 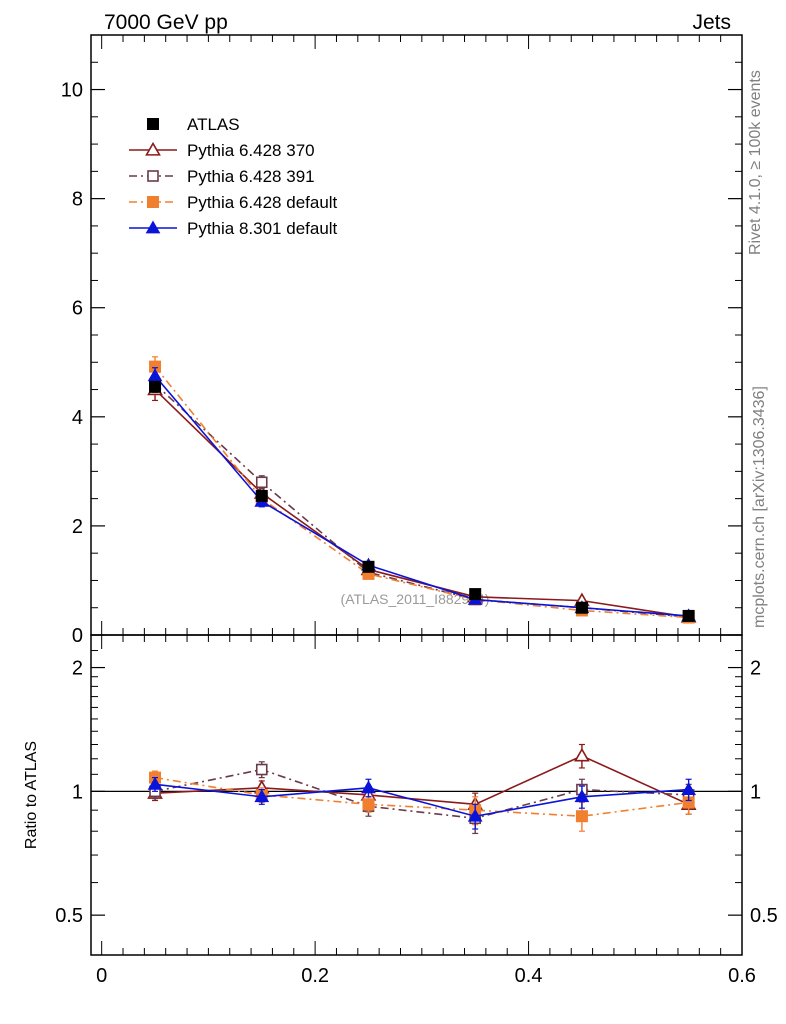 I want to click on legend-entry-p391: Pythia 6.428 391, so click(x=222, y=176).